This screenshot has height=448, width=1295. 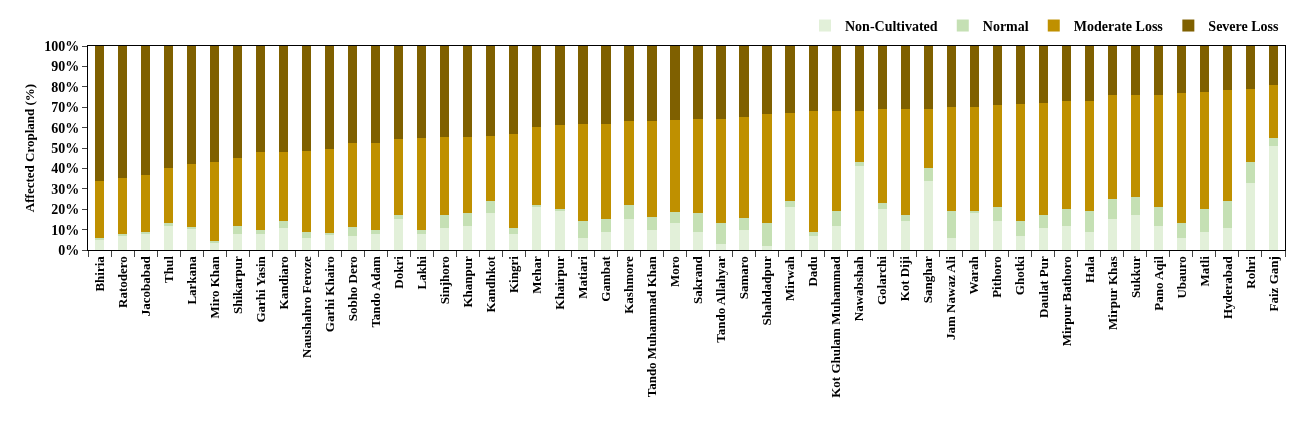 What do you see at coordinates (1158, 283) in the screenshot?
I see `x-tick-label: Pano Aqil` at bounding box center [1158, 283].